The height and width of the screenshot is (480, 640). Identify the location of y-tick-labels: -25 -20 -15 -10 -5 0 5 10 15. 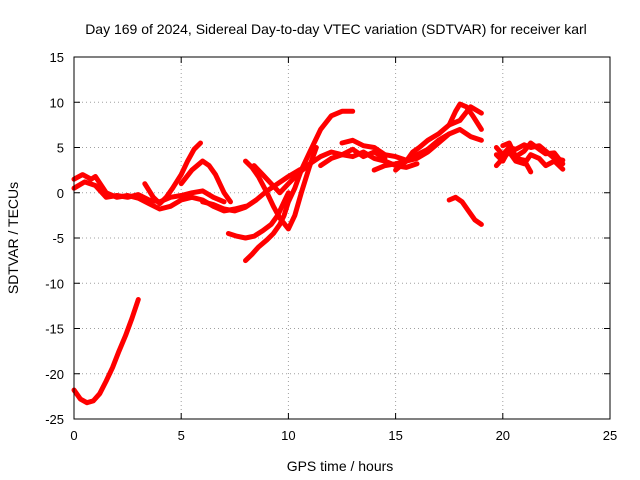
(54, 238).